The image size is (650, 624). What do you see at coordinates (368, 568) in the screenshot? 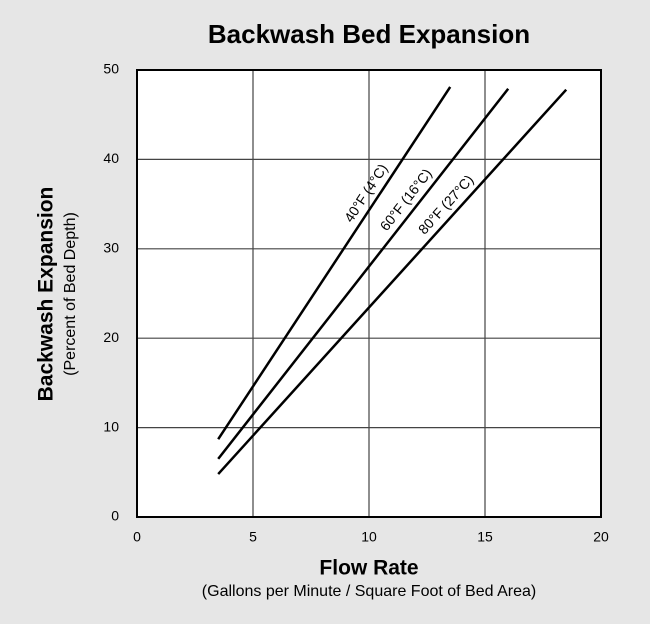
I see `x-axis-label: Flow Rate` at bounding box center [368, 568].